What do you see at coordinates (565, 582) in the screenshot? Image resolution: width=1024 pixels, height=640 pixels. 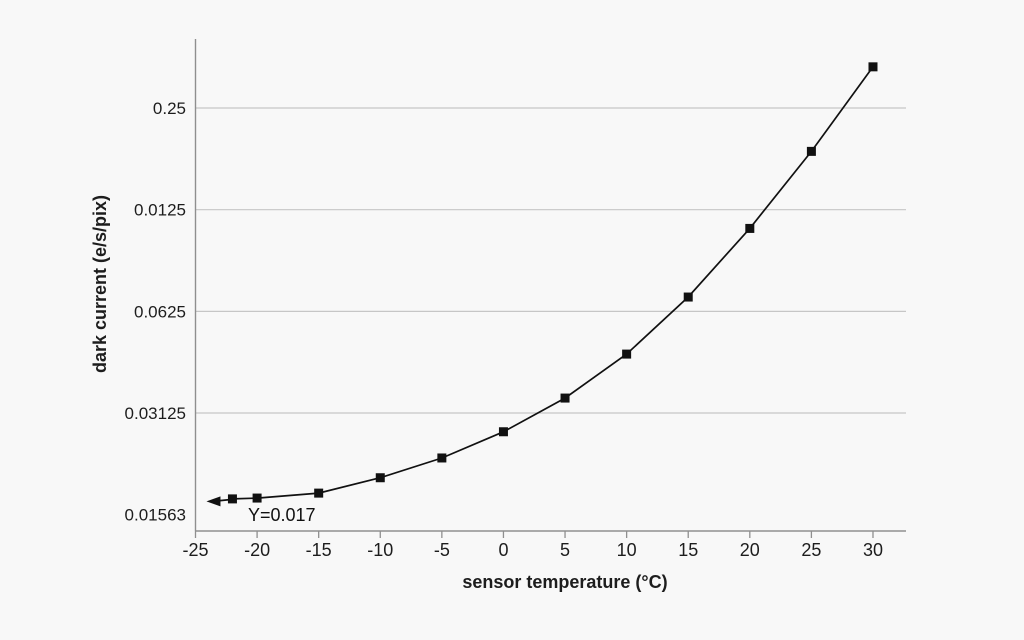 I see `x-axis-title: sensor temperature (°C)` at bounding box center [565, 582].